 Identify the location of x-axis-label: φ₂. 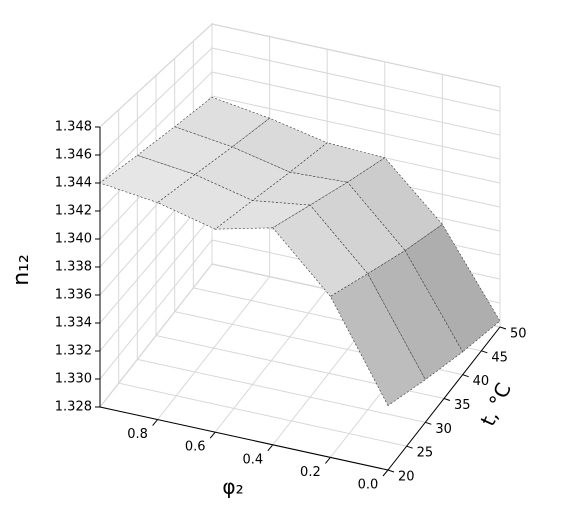
(232, 487).